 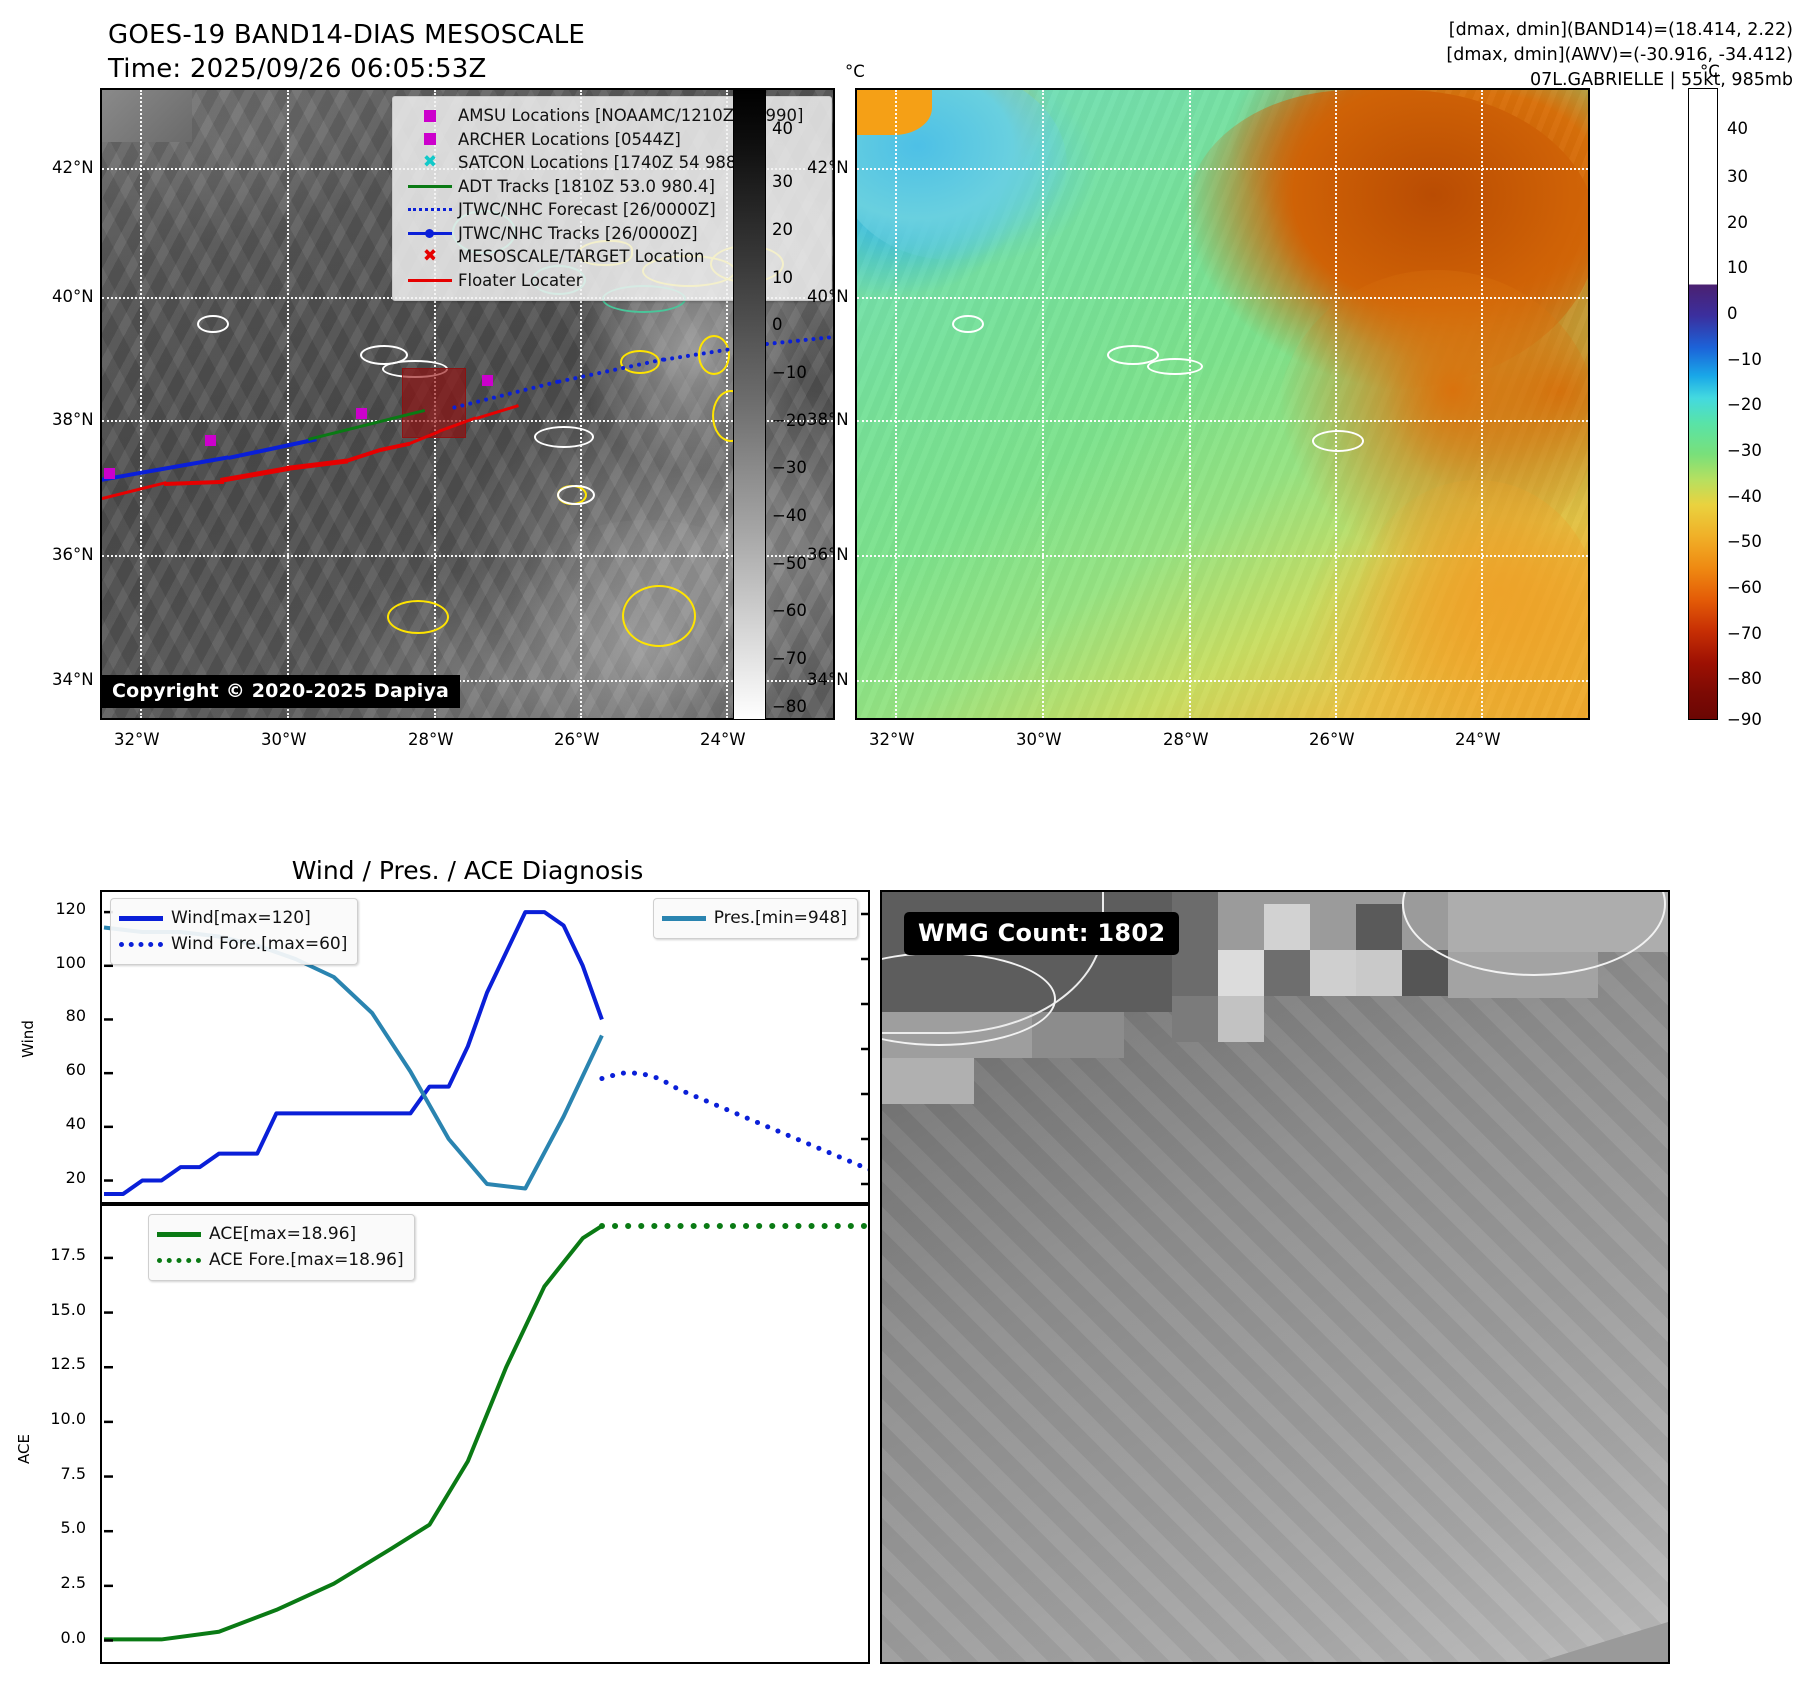 What do you see at coordinates (1744, 633) in the screenshot?
I see `awv-colorbar-tick: −70` at bounding box center [1744, 633].